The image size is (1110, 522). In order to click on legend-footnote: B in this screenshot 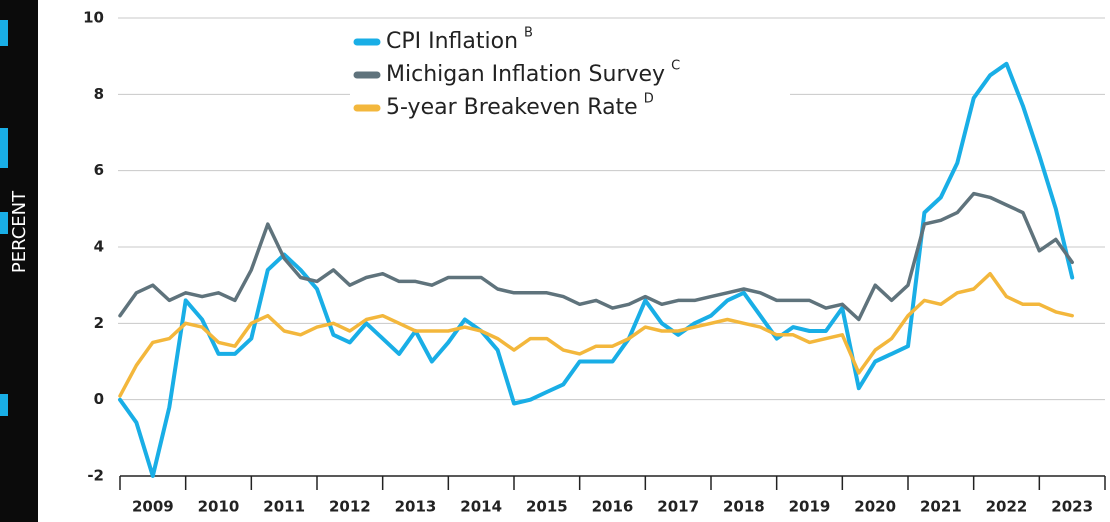, I will do `click(528, 33)`.